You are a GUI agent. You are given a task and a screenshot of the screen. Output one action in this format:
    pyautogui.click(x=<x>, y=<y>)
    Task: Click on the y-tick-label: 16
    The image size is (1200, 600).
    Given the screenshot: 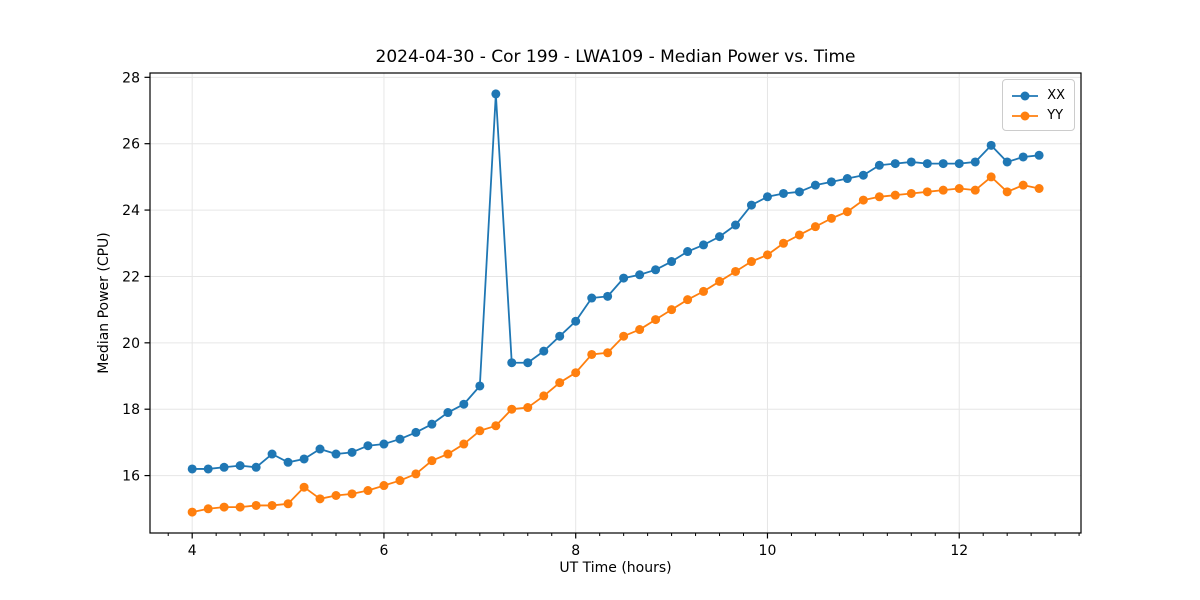 What is the action you would take?
    pyautogui.click(x=131, y=477)
    